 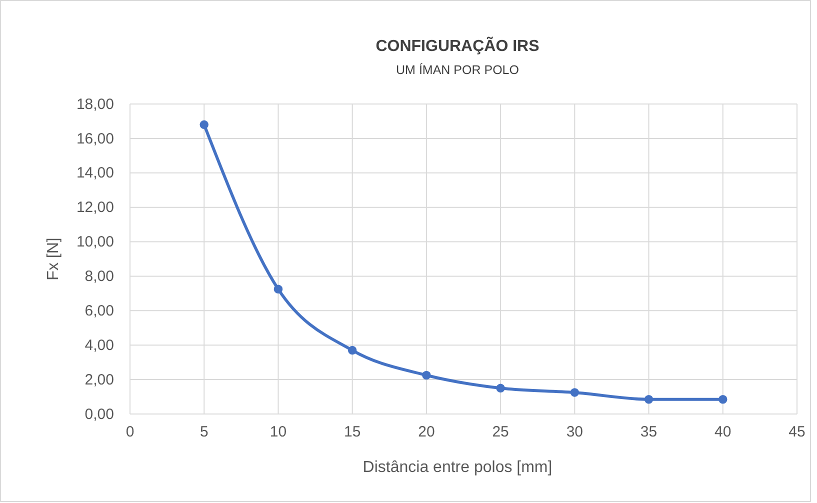 I want to click on x-tick-label: 10, so click(x=278, y=432).